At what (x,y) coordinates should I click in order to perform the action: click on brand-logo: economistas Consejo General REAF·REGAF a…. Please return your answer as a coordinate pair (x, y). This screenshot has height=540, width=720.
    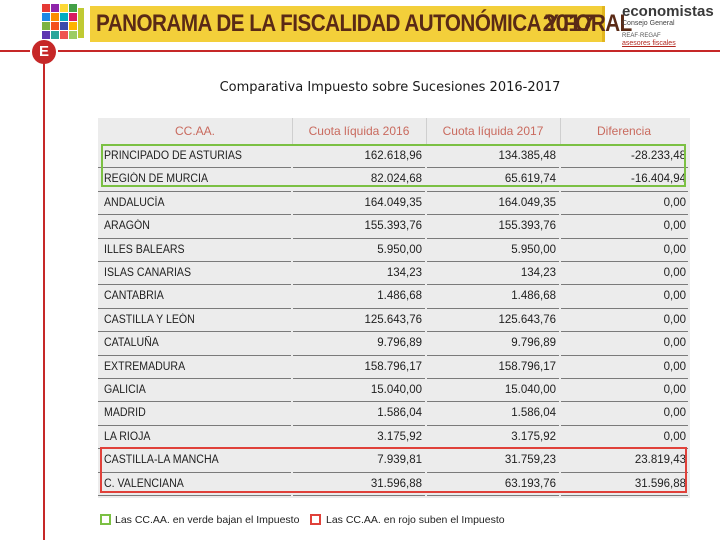
    Looking at the image, I should click on (670, 26).